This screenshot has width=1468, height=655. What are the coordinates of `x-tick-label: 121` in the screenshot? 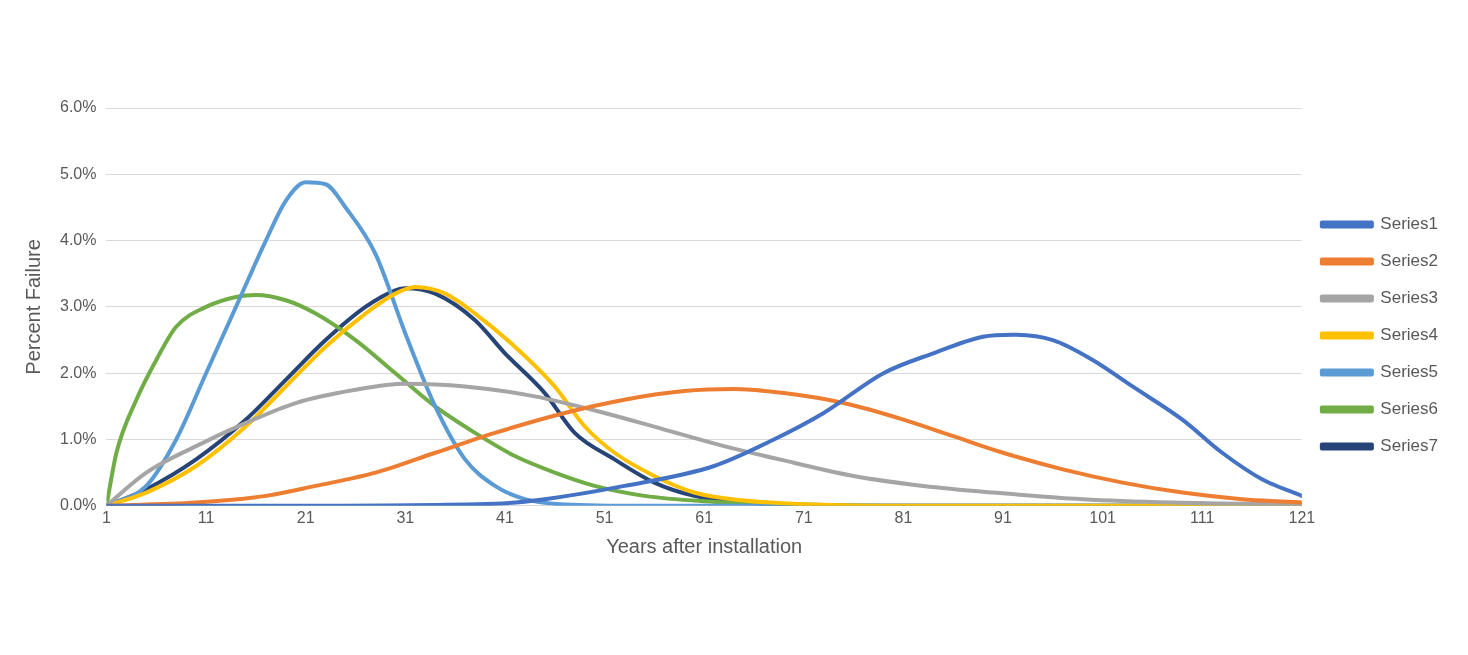 It's located at (1302, 517).